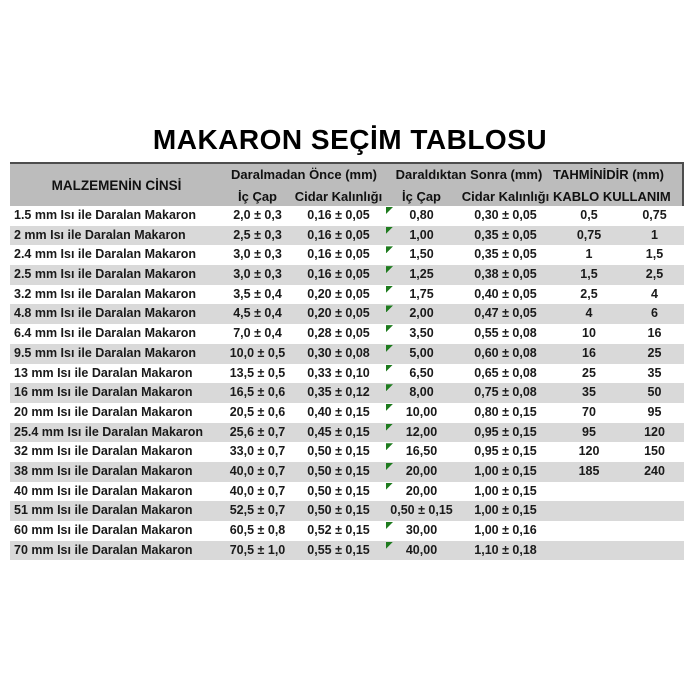 The height and width of the screenshot is (700, 700). Describe the element at coordinates (589, 313) in the screenshot. I see `cell-kablo: 4` at that location.